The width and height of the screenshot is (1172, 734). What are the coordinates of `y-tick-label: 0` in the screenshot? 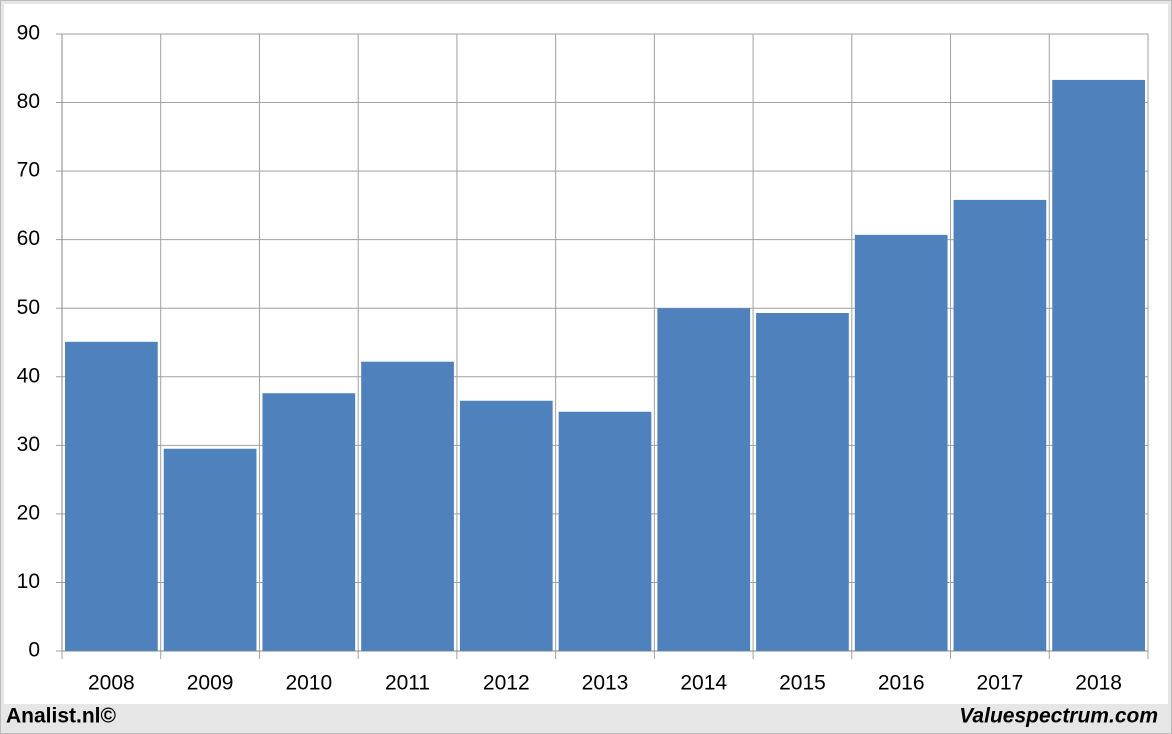 It's located at (34, 650).